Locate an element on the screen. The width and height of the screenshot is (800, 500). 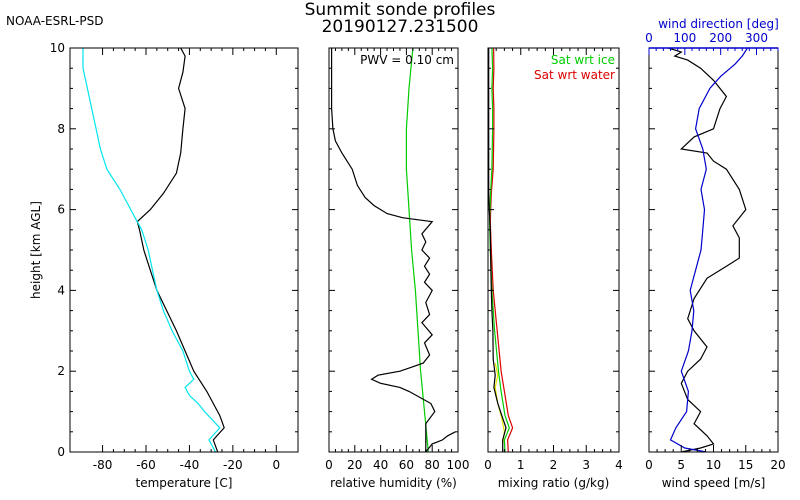
relative-humidity-xtick-label-4: 80 is located at coordinates (432, 465).